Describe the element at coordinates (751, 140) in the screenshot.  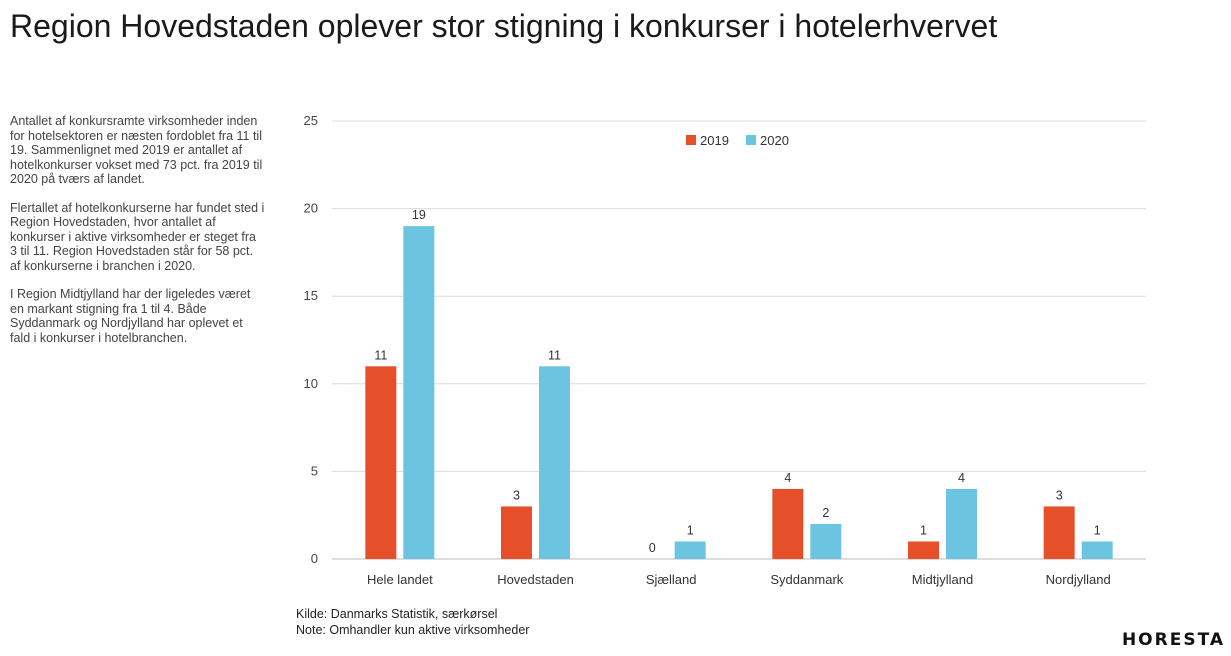
I see `legend-swatch-2020` at that location.